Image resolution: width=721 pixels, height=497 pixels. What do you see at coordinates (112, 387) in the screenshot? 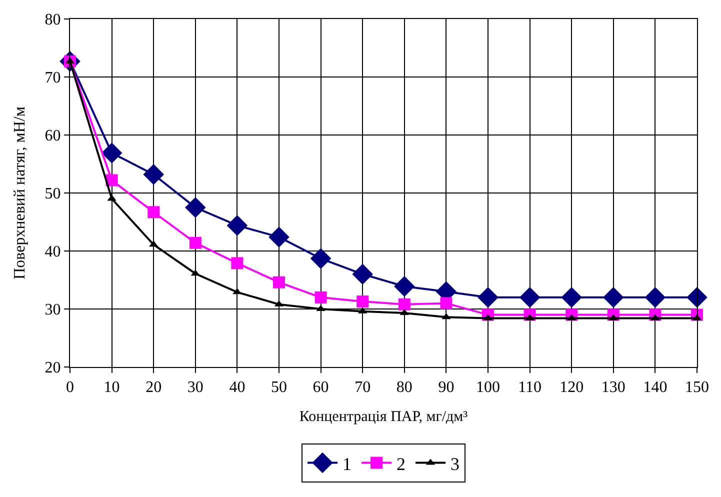
I see `x-tick-label: 10` at bounding box center [112, 387].